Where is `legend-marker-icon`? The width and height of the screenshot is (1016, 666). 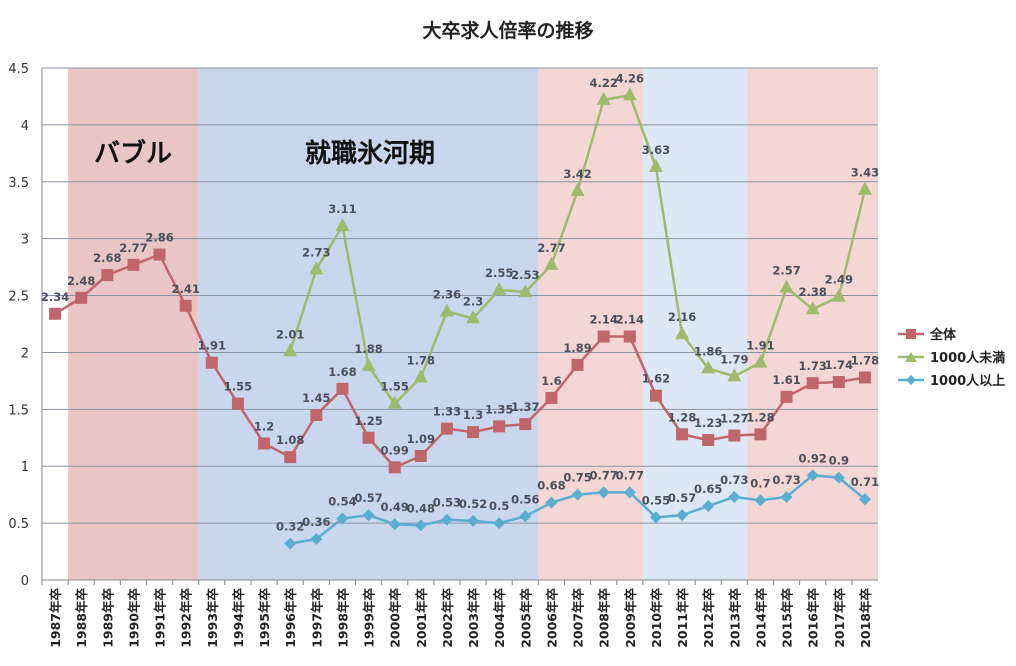 legend-marker-icon is located at coordinates (911, 379).